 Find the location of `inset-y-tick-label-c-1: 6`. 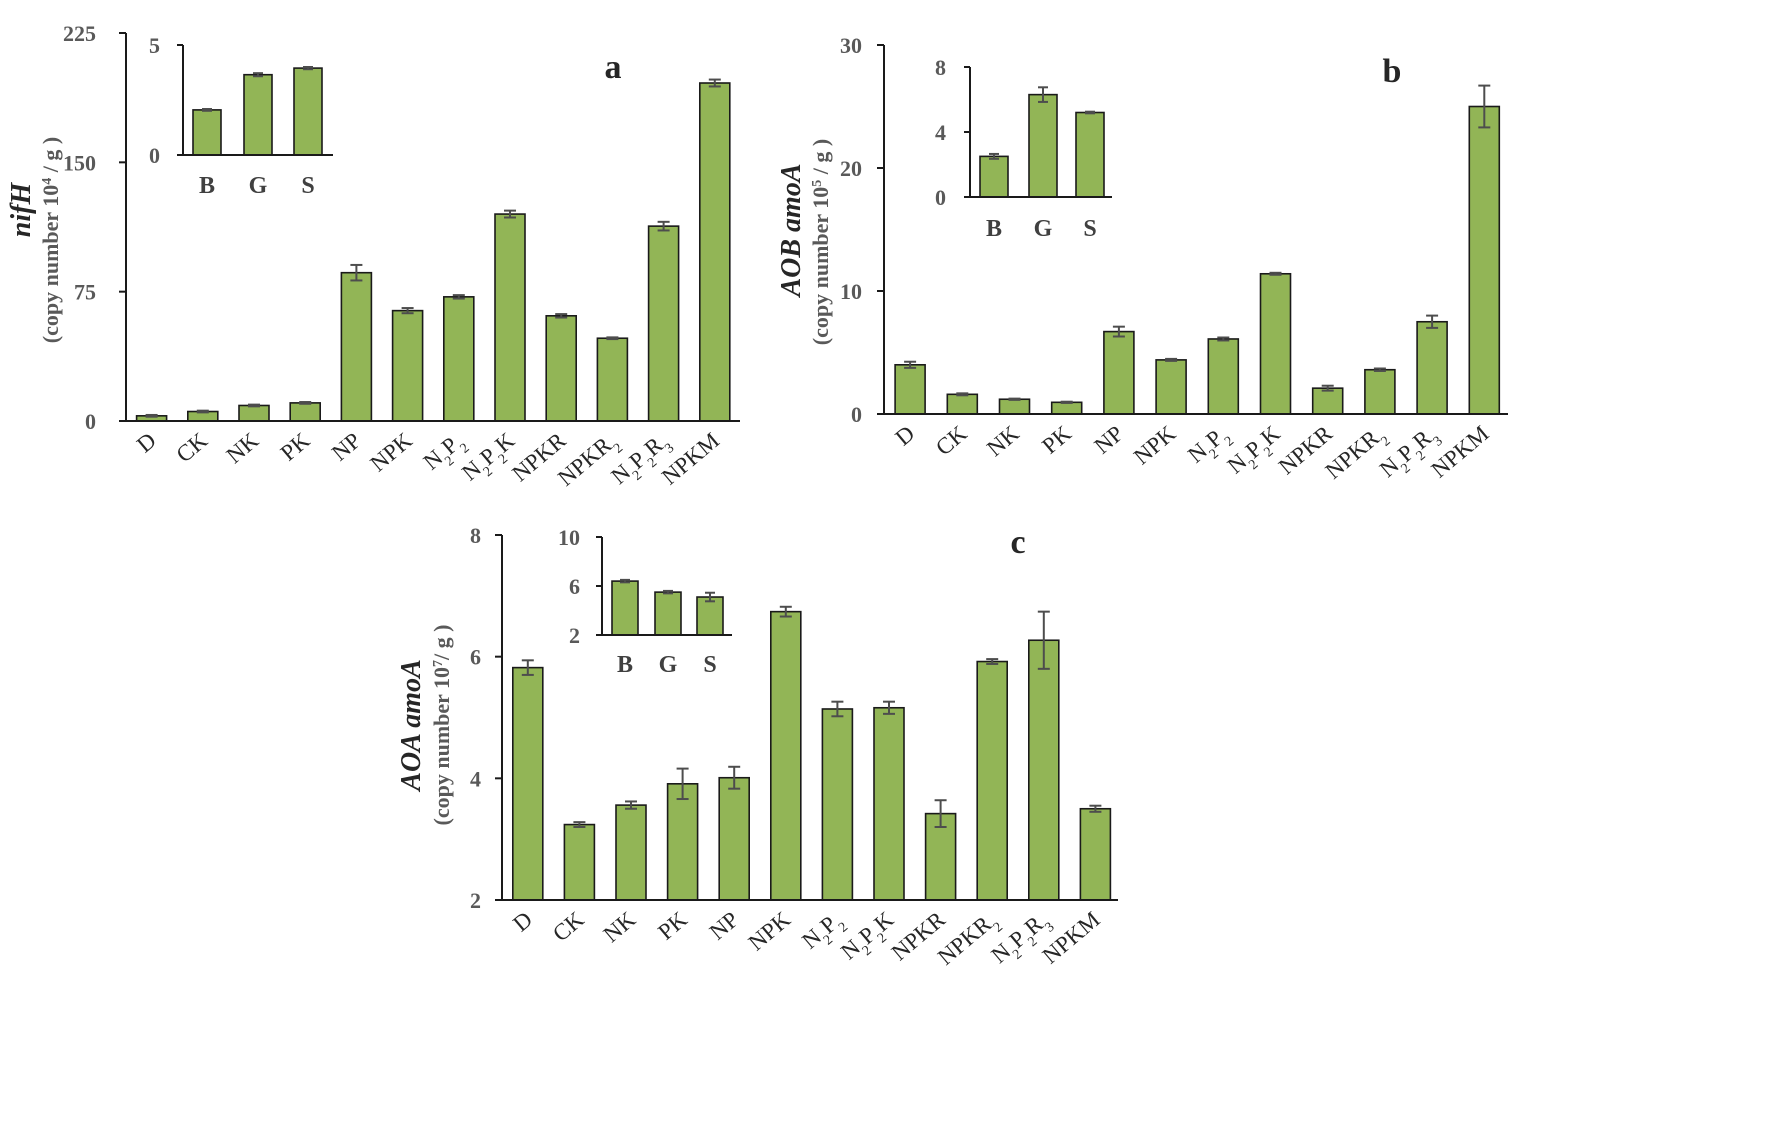

inset-y-tick-label-c-1: 6 is located at coordinates (574, 586).